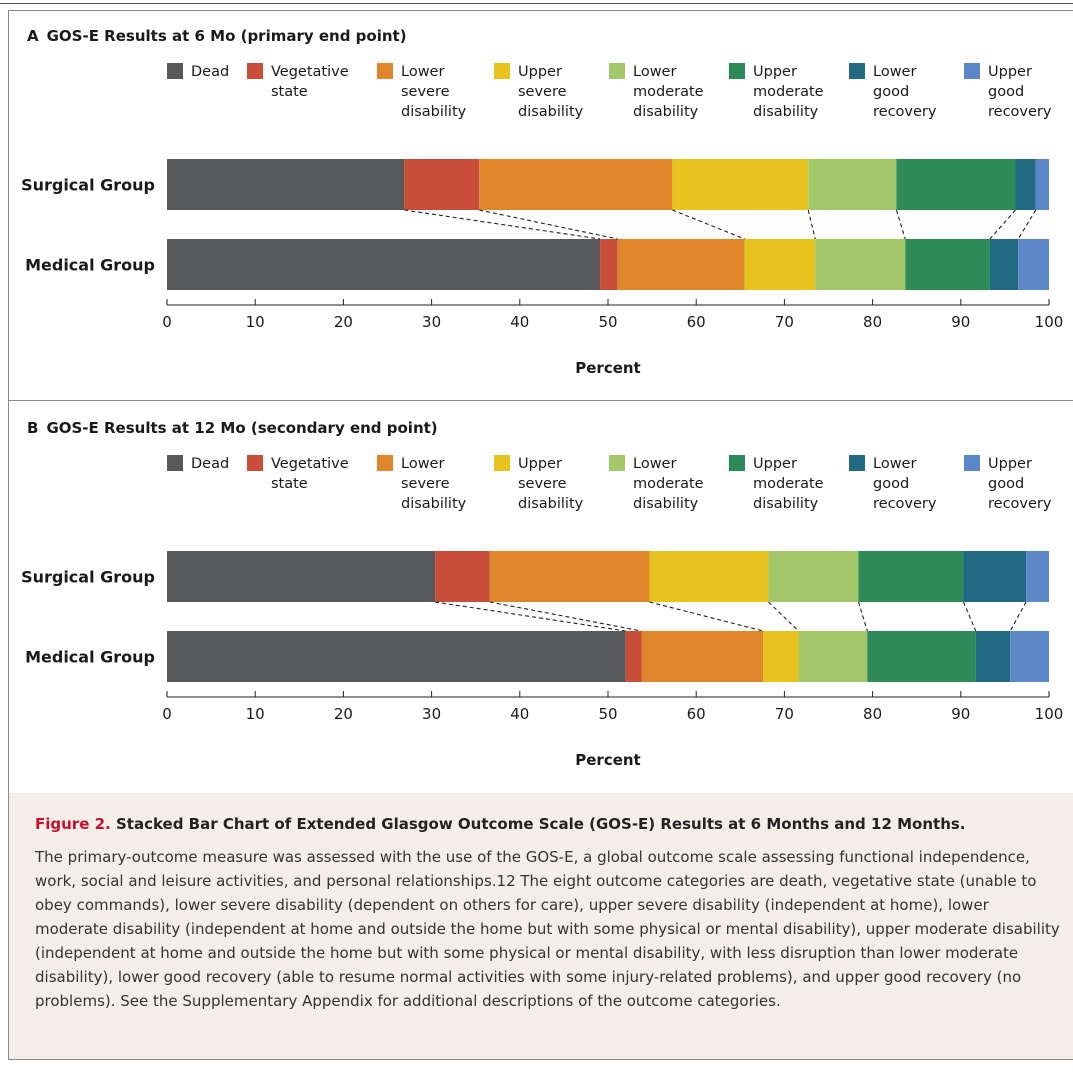 Image resolution: width=1073 pixels, height=1072 pixels. I want to click on bar-surgical-group-lower-severe-disability, so click(569, 576).